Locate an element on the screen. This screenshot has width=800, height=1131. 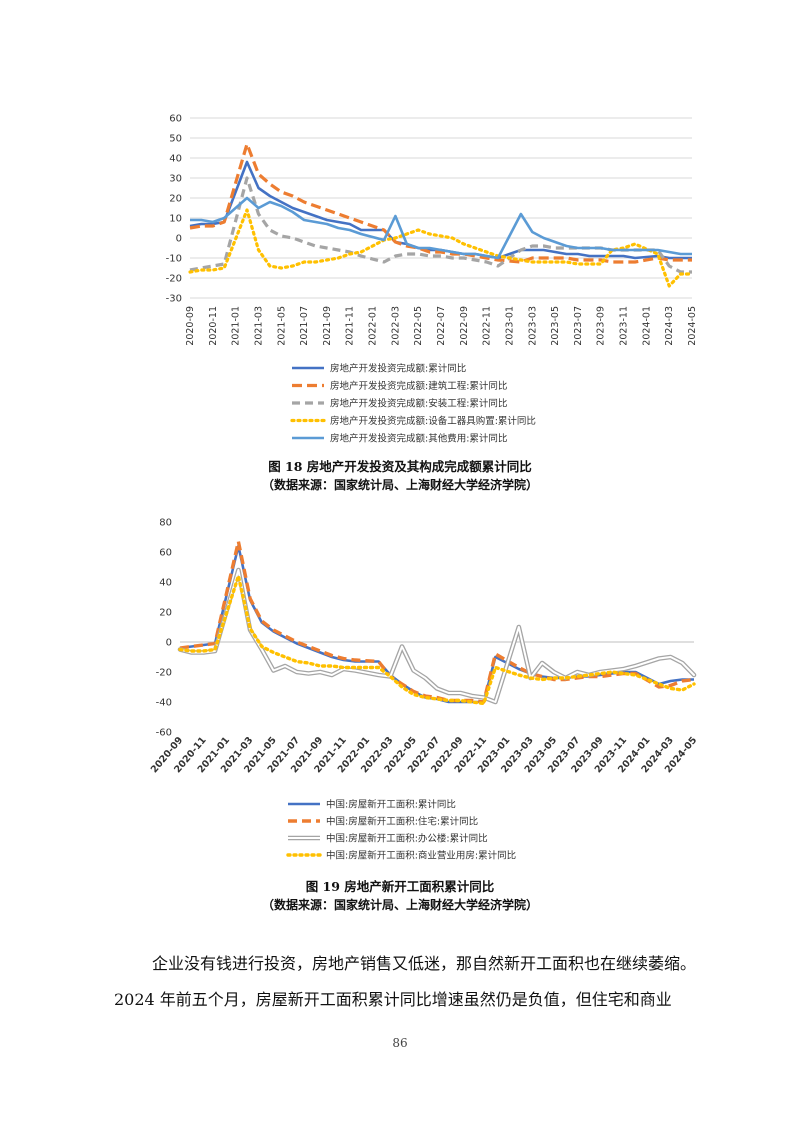
legend-label: 中国:房屋新开工面积:住宅:累计同比 is located at coordinates (402, 822).